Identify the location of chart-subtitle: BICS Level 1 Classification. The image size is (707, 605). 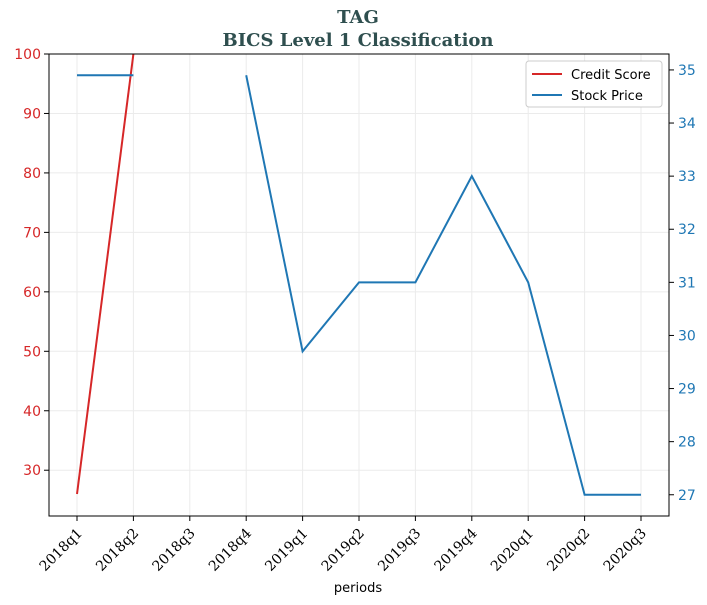
(357, 40).